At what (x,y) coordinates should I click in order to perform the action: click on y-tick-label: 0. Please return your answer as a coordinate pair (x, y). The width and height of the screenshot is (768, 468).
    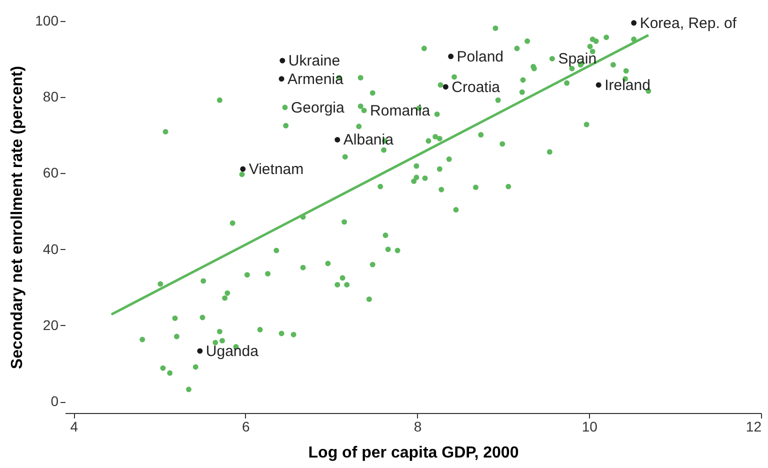
    Looking at the image, I should click on (54, 401).